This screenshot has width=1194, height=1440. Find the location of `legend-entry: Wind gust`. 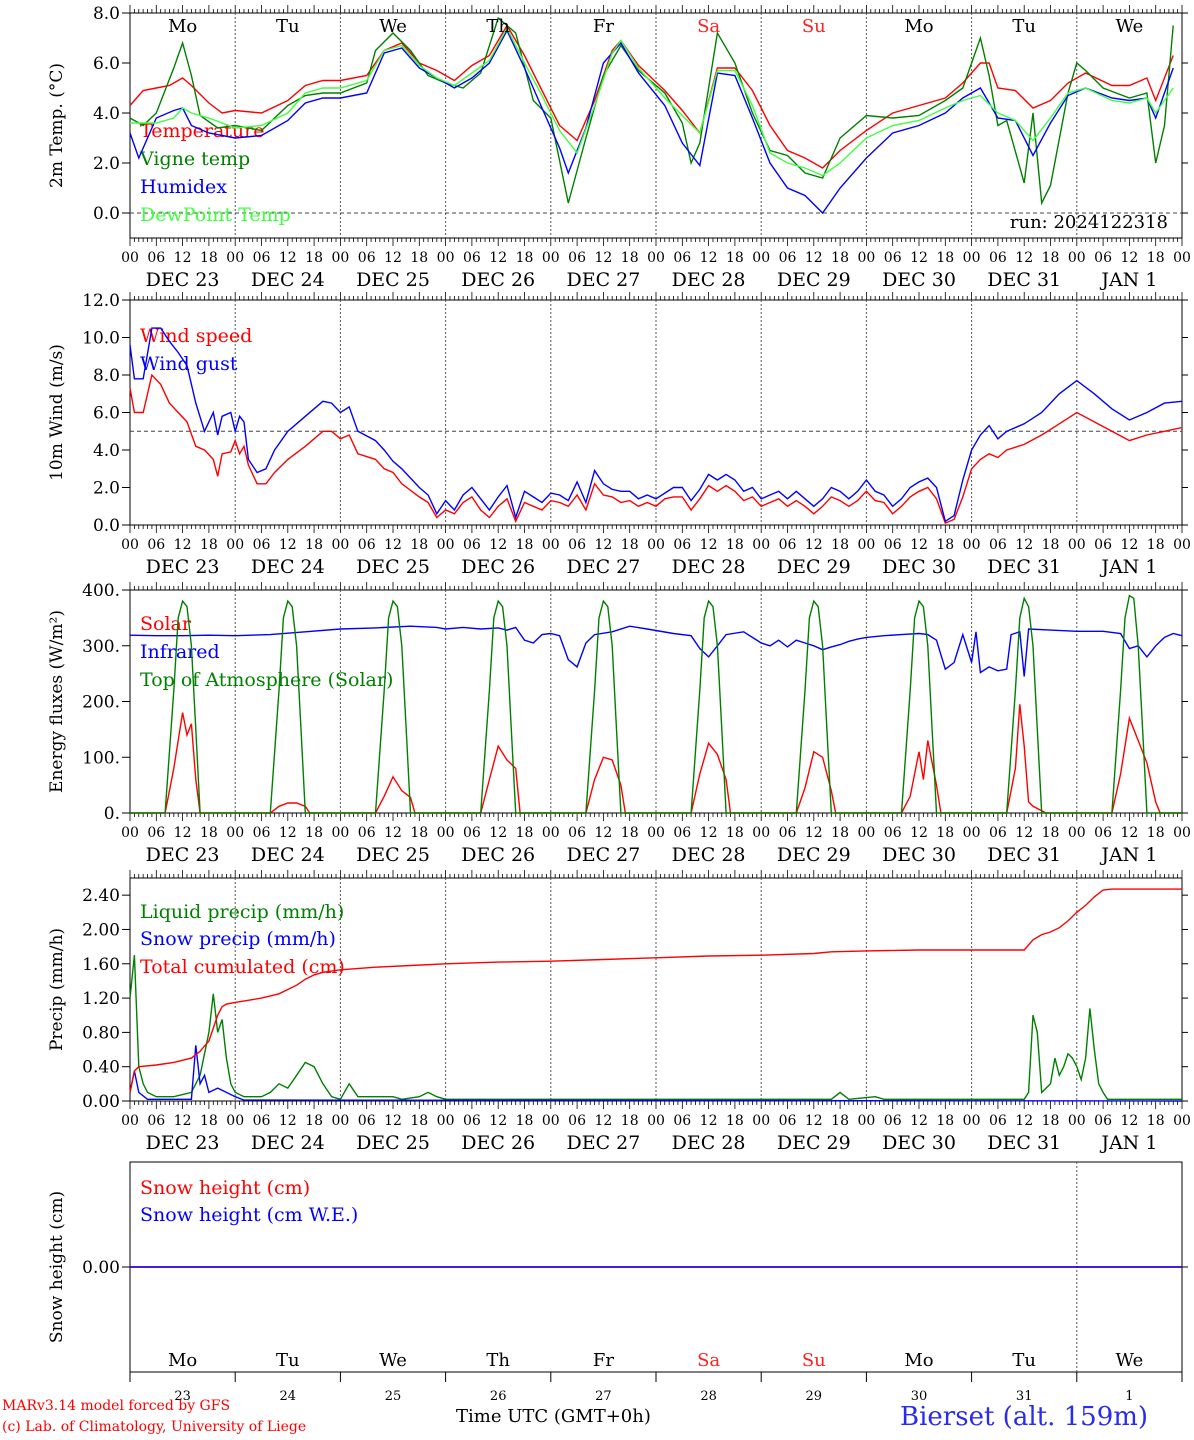

legend-entry: Wind gust is located at coordinates (189, 364).